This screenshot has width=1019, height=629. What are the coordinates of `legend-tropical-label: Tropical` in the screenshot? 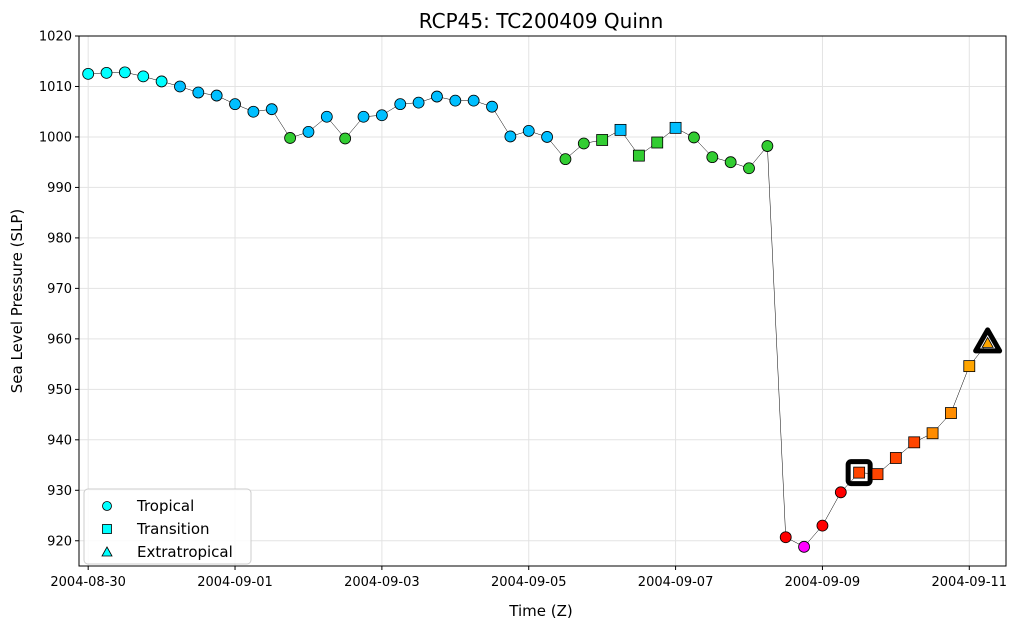 It's located at (165, 506).